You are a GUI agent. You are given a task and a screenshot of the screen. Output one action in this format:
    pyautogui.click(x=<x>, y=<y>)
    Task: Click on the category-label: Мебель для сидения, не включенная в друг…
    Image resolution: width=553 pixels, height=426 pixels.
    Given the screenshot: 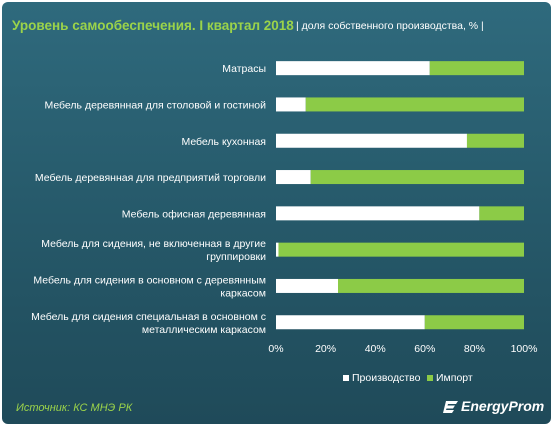 What is the action you would take?
    pyautogui.click(x=153, y=250)
    